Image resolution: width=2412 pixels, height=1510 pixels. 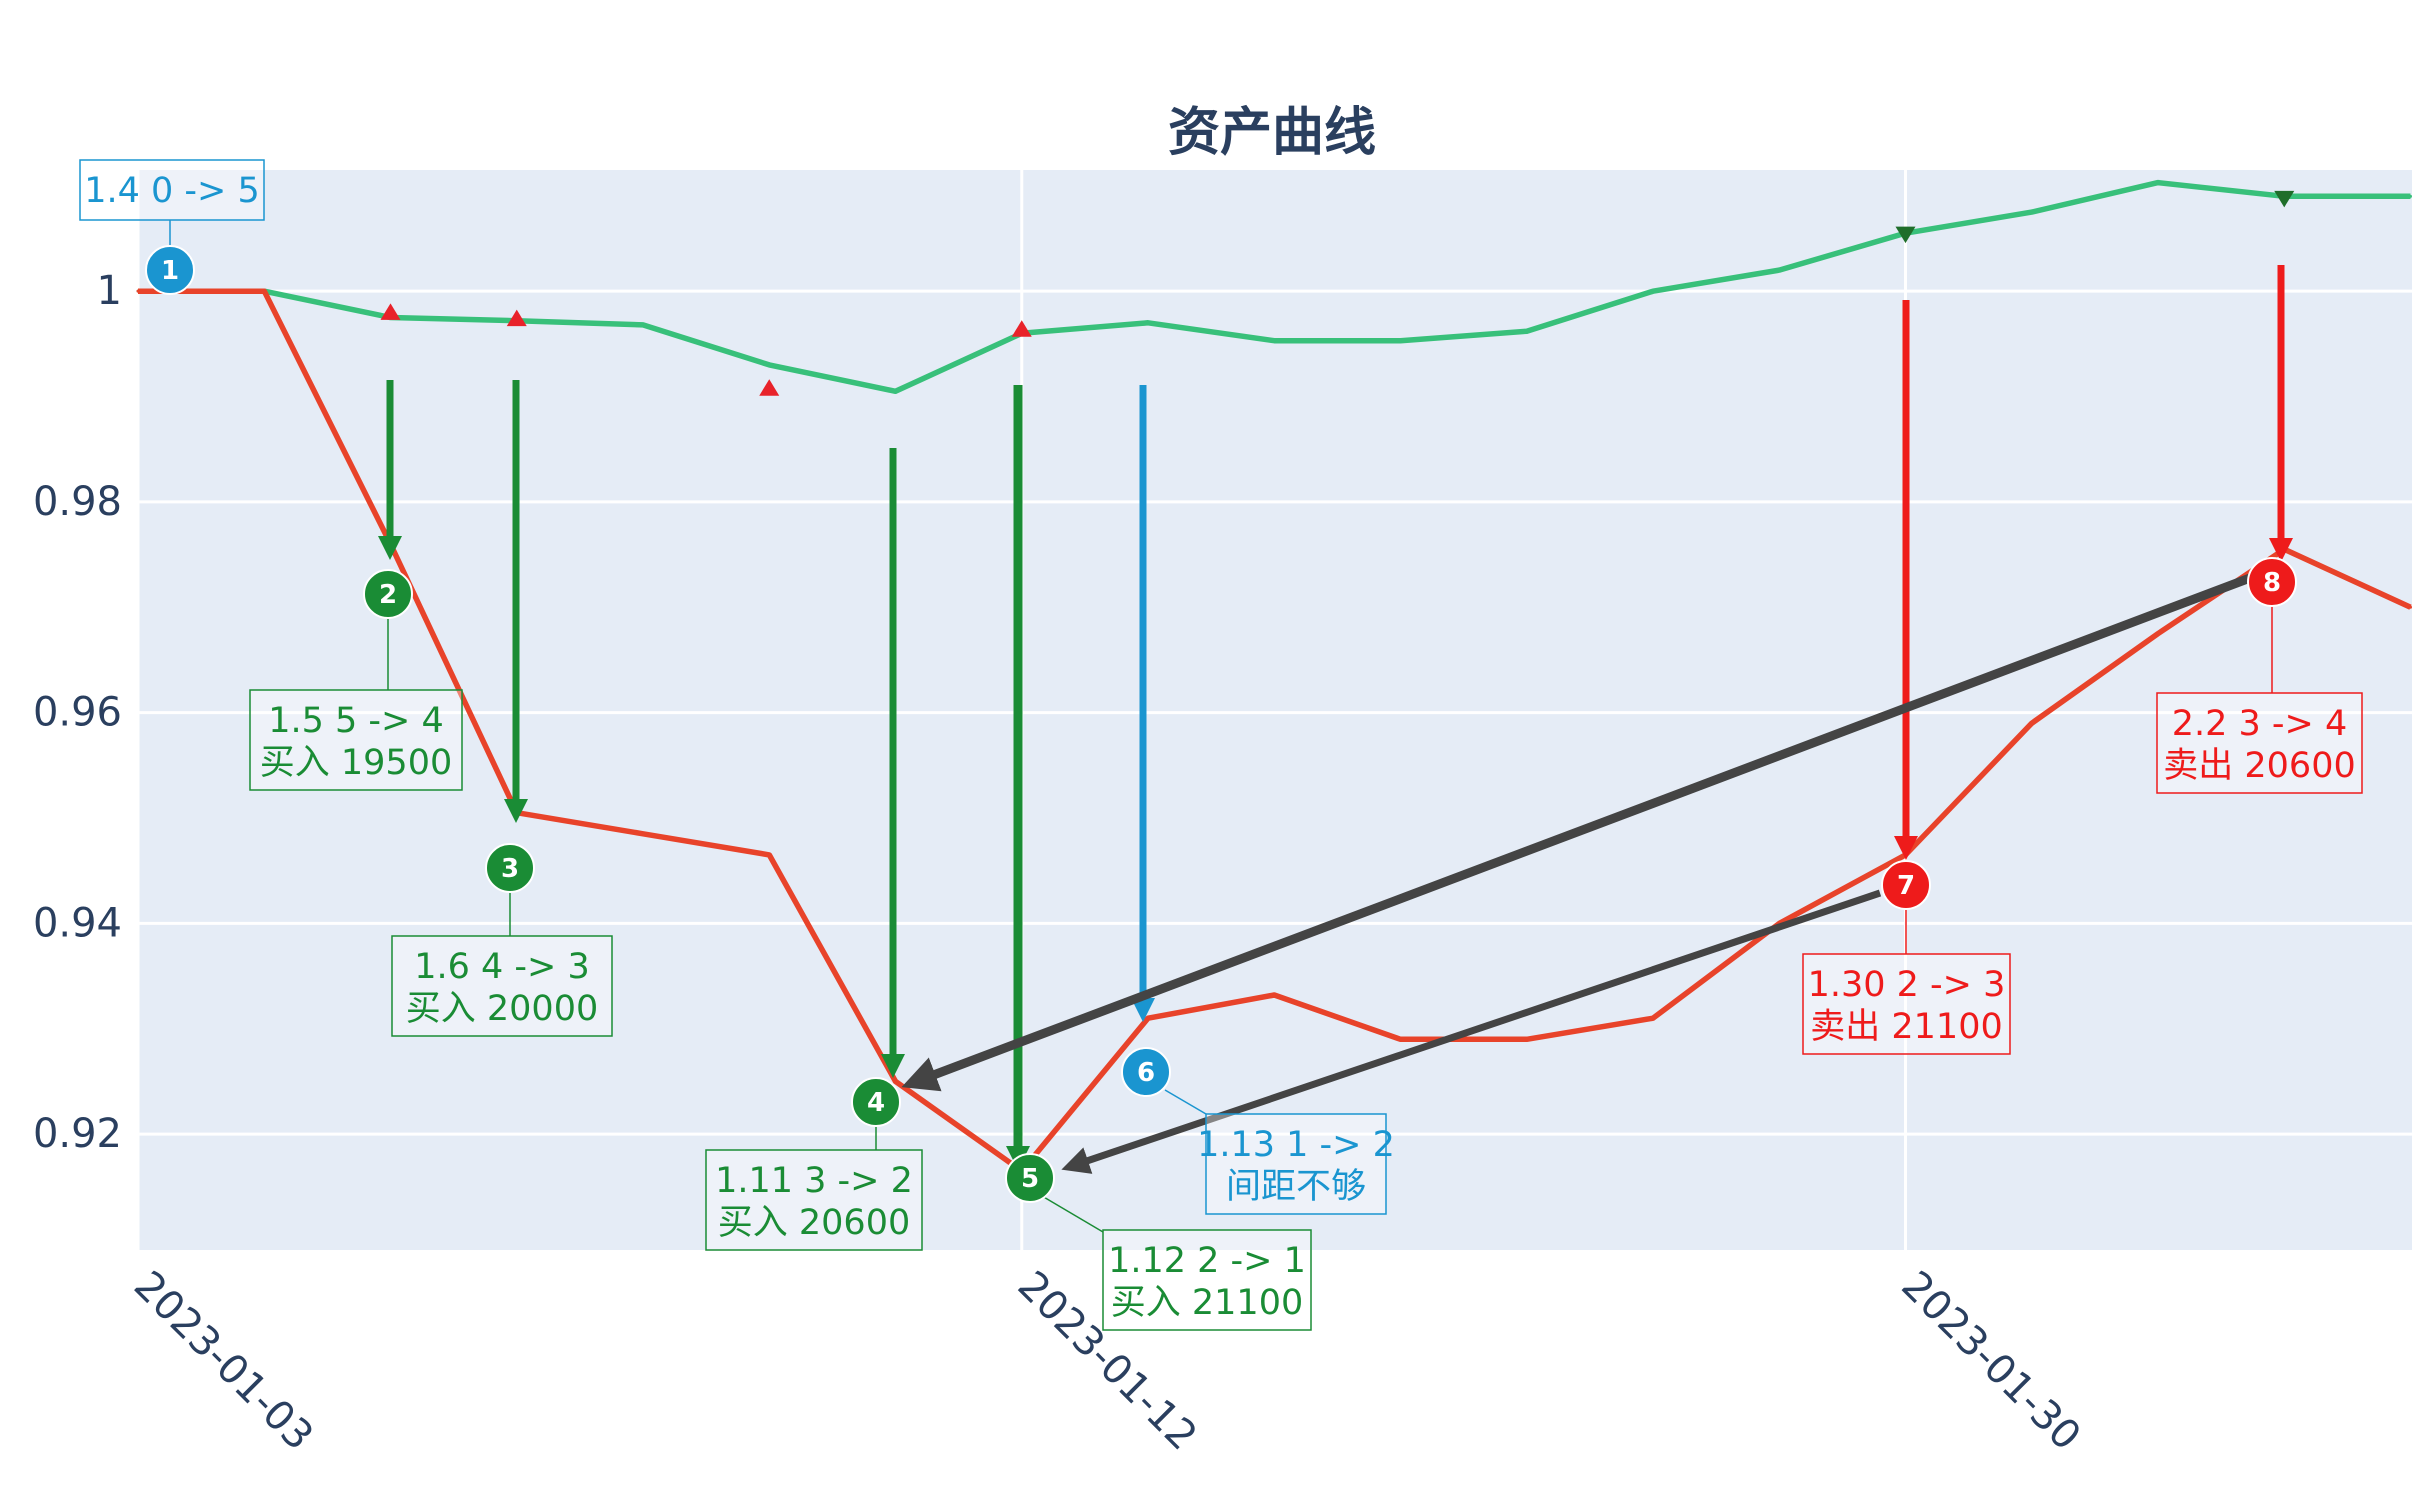 I want to click on annotation-number: 1, so click(x=170, y=271).